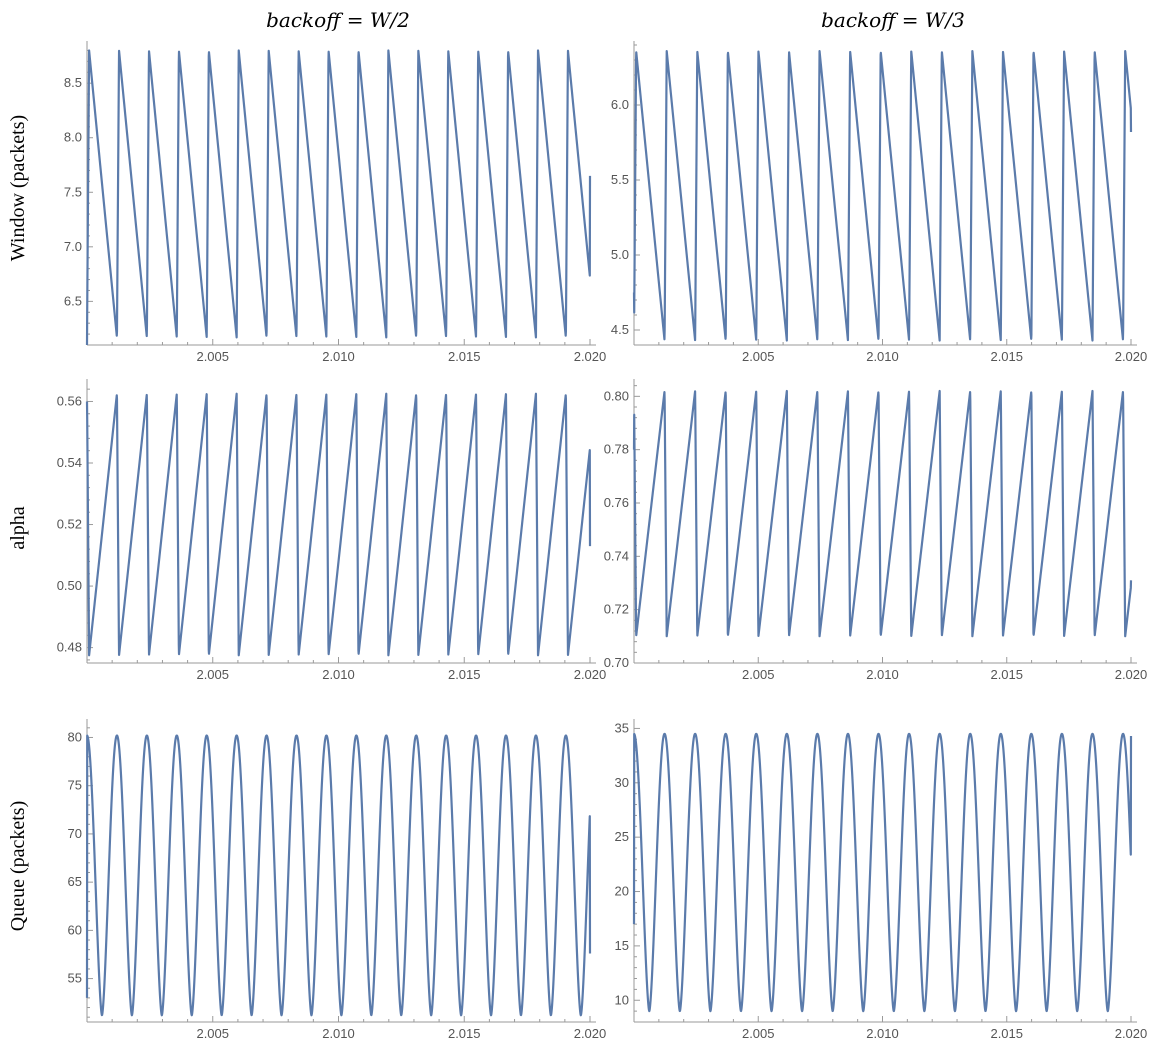 The image size is (1169, 1048). What do you see at coordinates (75, 833) in the screenshot?
I see `y-tick-label: 70` at bounding box center [75, 833].